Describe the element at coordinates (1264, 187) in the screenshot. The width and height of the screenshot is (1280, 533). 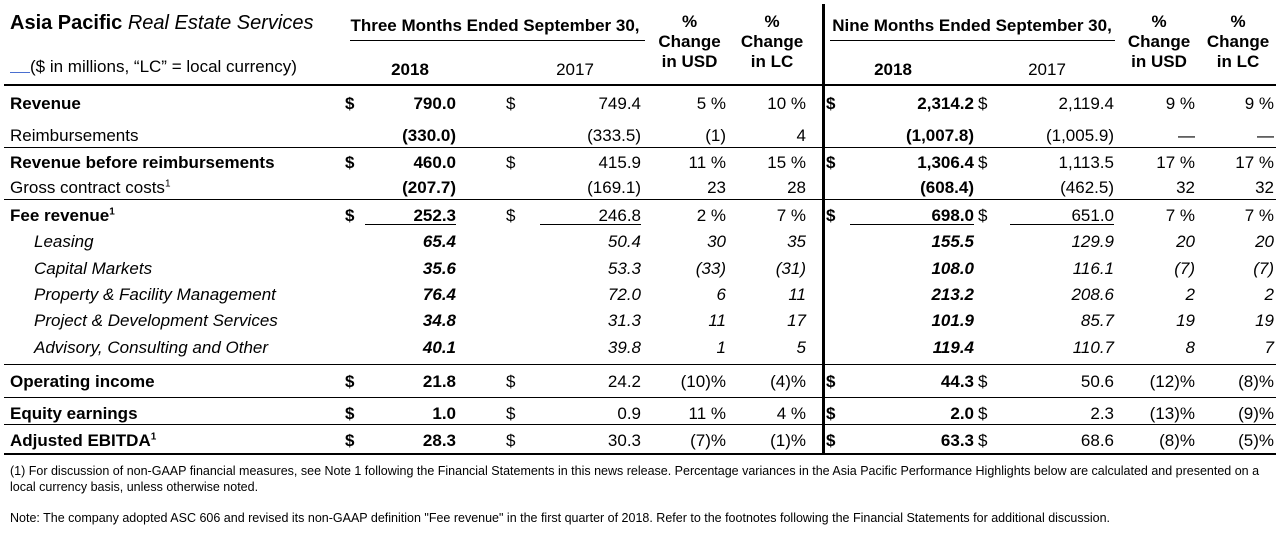
I see `nine-months-change-lc: 32` at that location.